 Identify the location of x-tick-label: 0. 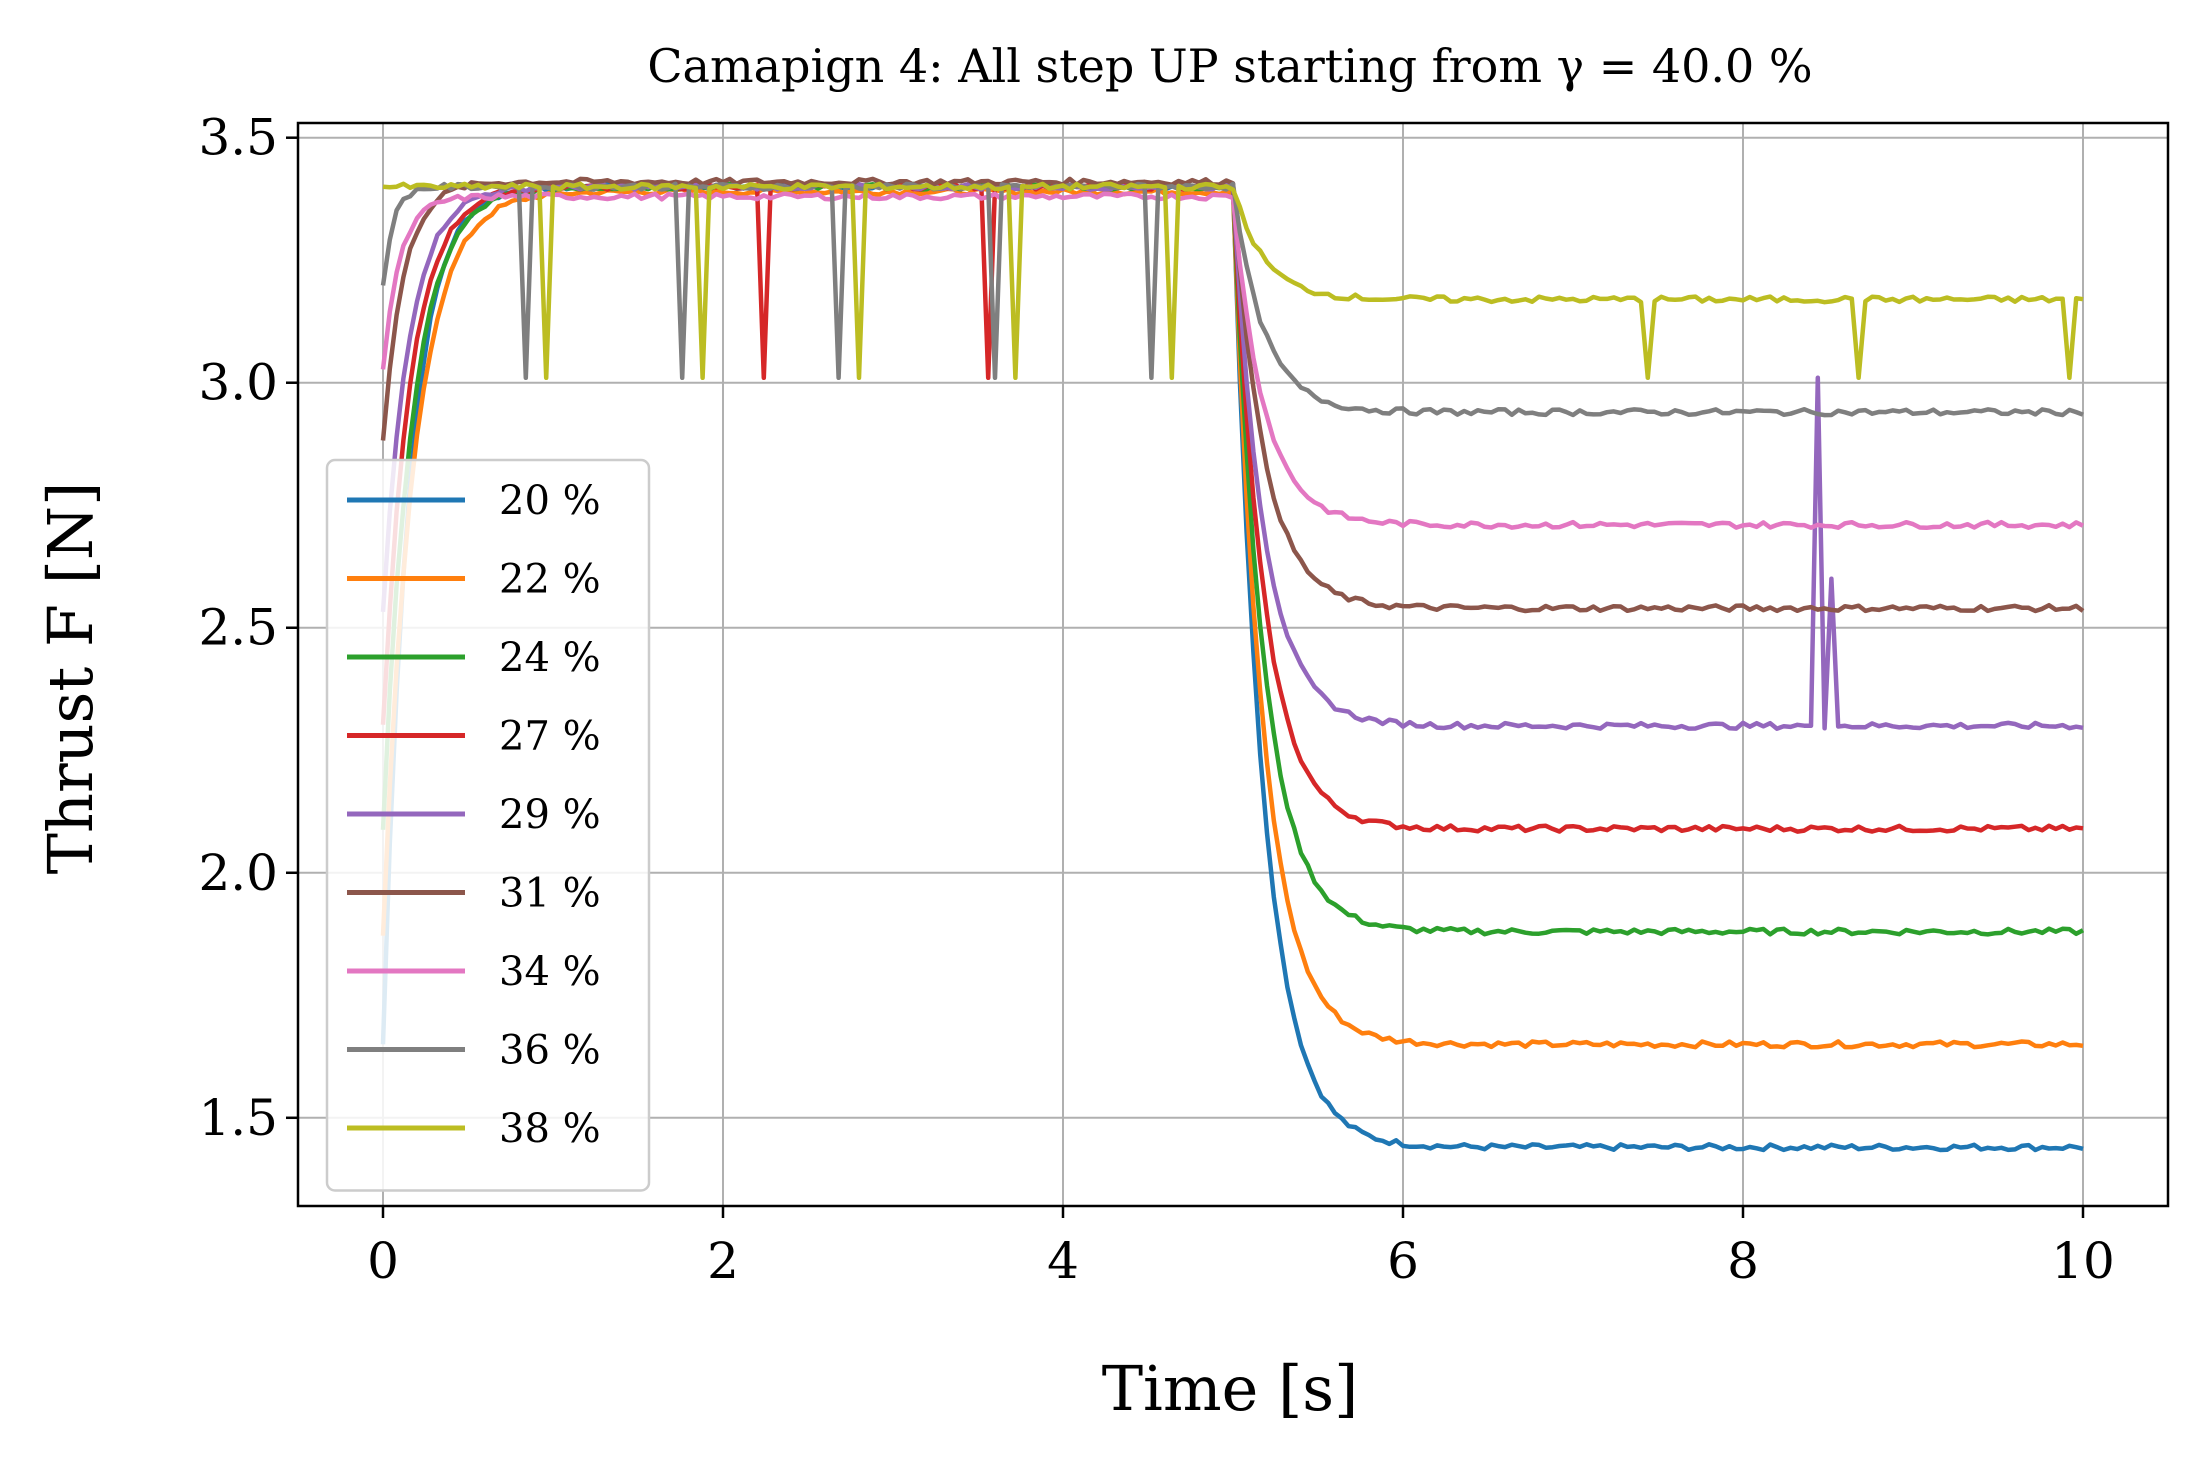
(383, 1261).